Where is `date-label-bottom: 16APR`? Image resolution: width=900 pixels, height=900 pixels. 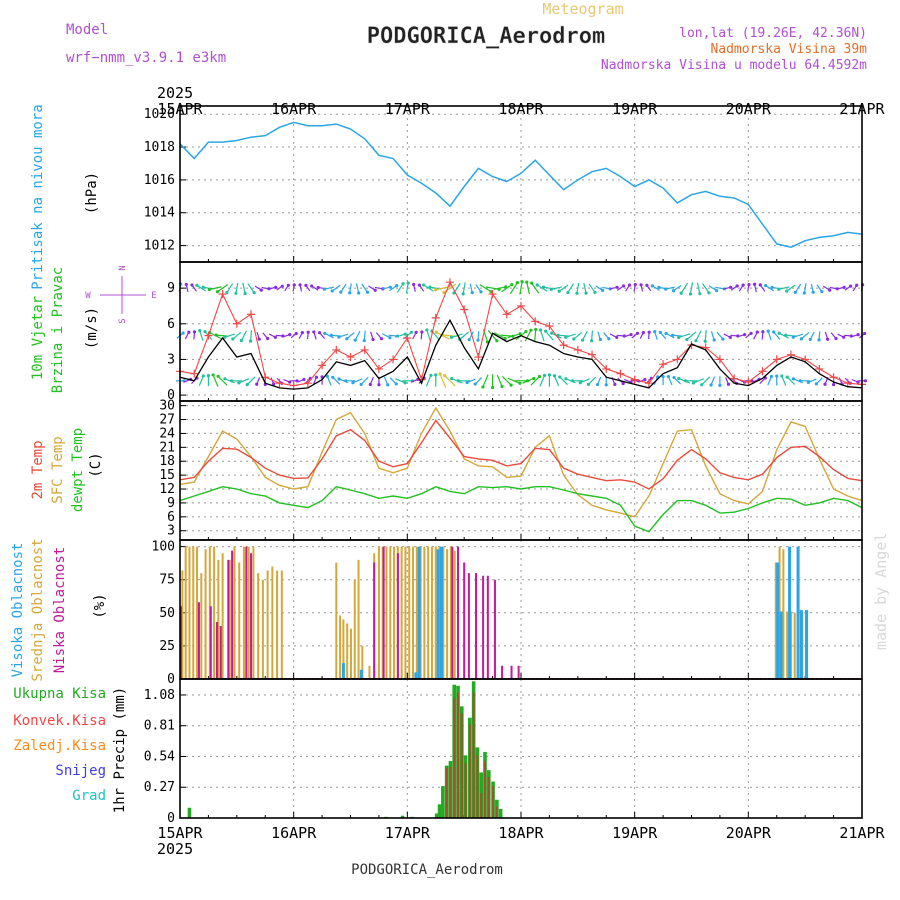
date-label-bottom: 16APR is located at coordinates (294, 833).